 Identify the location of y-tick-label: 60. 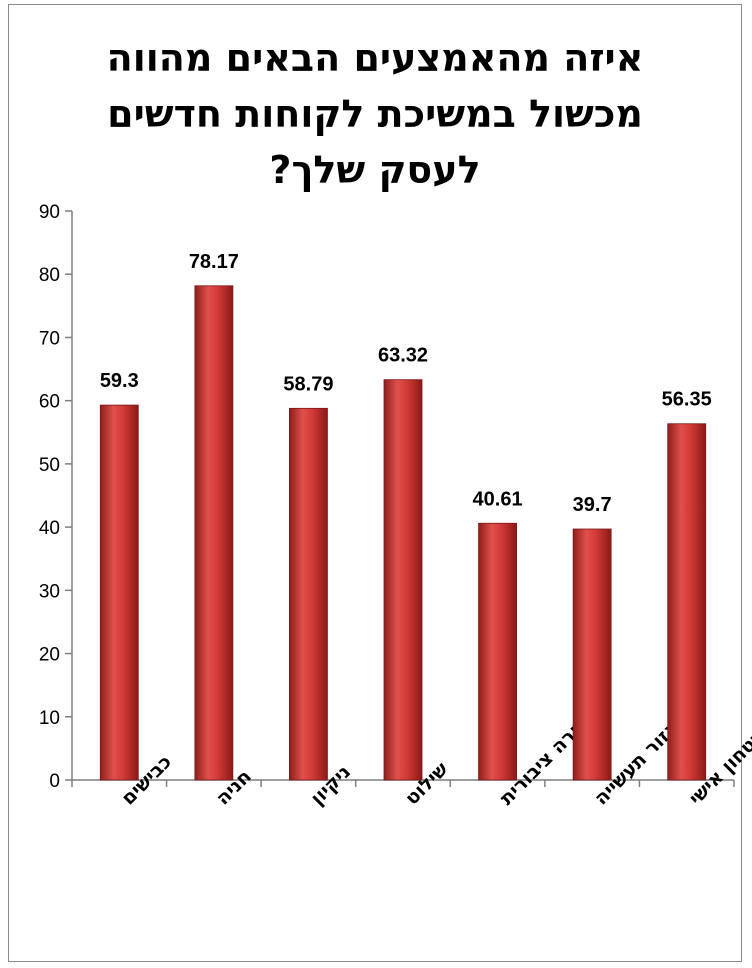
(49, 402).